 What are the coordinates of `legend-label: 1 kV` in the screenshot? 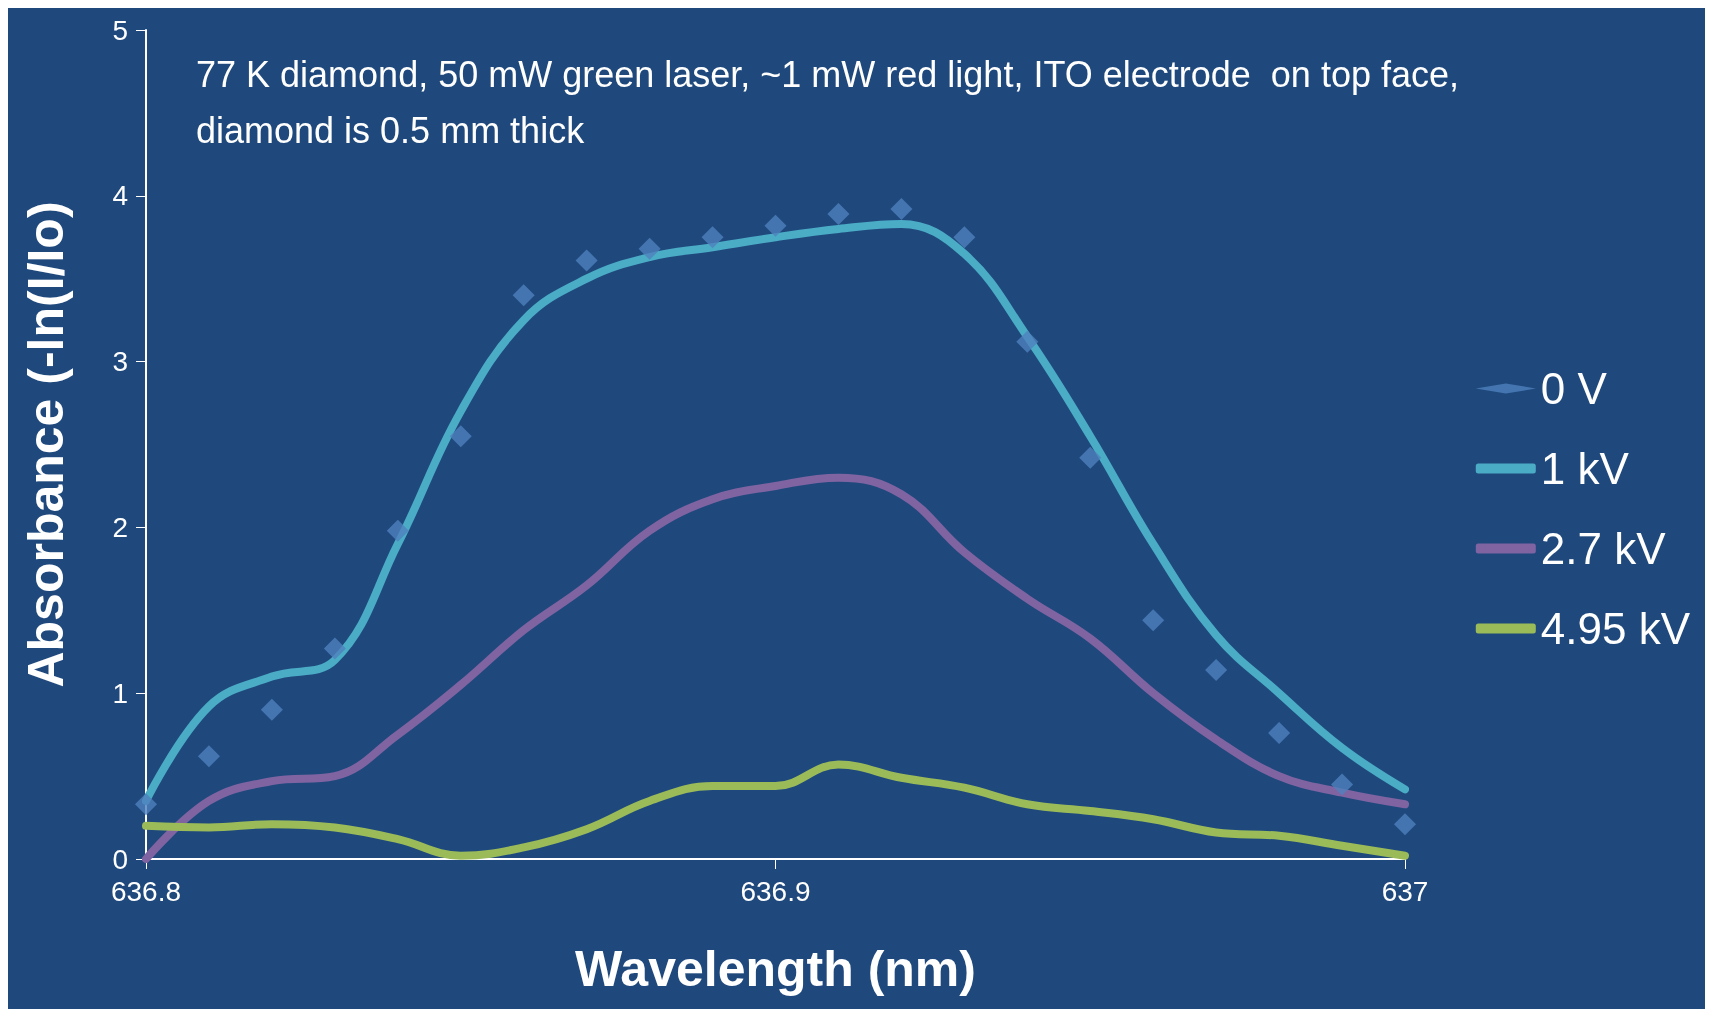 It's located at (1585, 468).